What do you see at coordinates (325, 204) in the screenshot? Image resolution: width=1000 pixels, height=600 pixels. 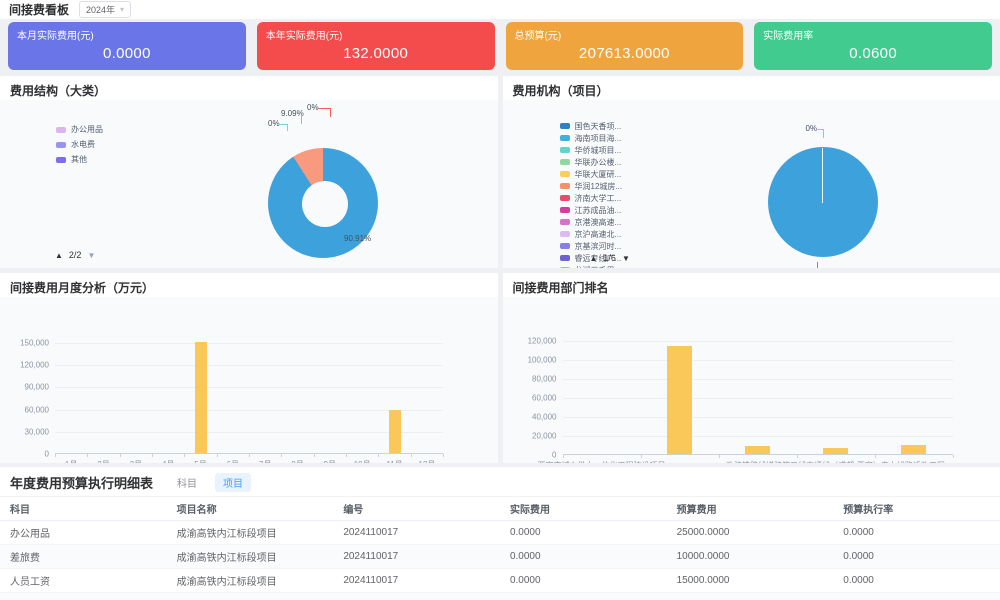 I see `donut-hole` at bounding box center [325, 204].